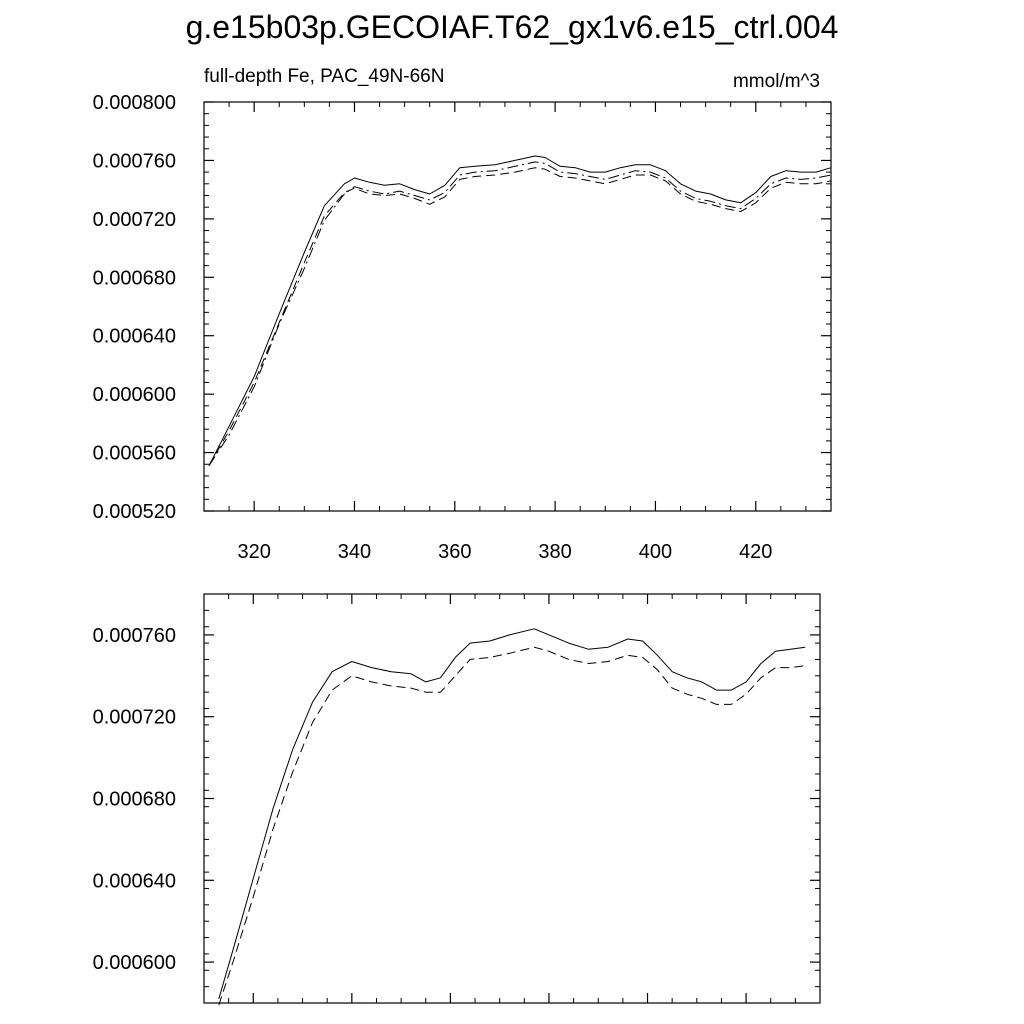 This screenshot has height=1024, width=1024. Describe the element at coordinates (134, 103) in the screenshot. I see `panel1-y-tick-label: 0.000800` at that location.